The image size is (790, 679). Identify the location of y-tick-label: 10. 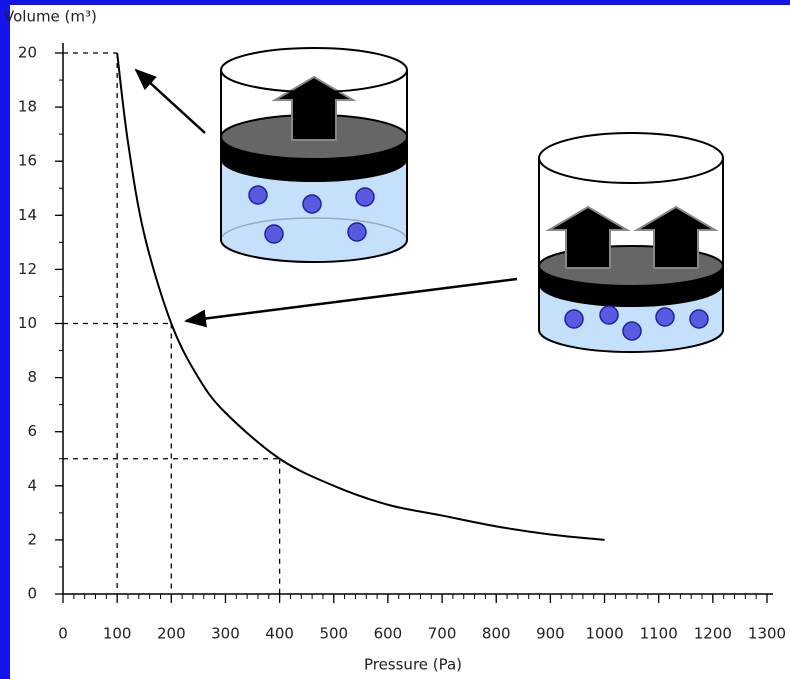
(27, 323).